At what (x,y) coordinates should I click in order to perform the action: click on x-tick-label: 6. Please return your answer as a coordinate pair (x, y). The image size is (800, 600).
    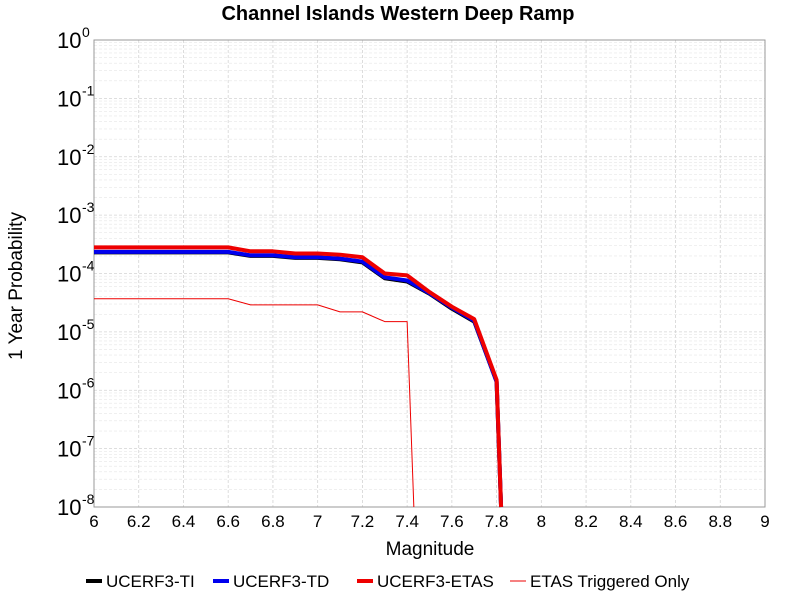
    Looking at the image, I should click on (93, 521).